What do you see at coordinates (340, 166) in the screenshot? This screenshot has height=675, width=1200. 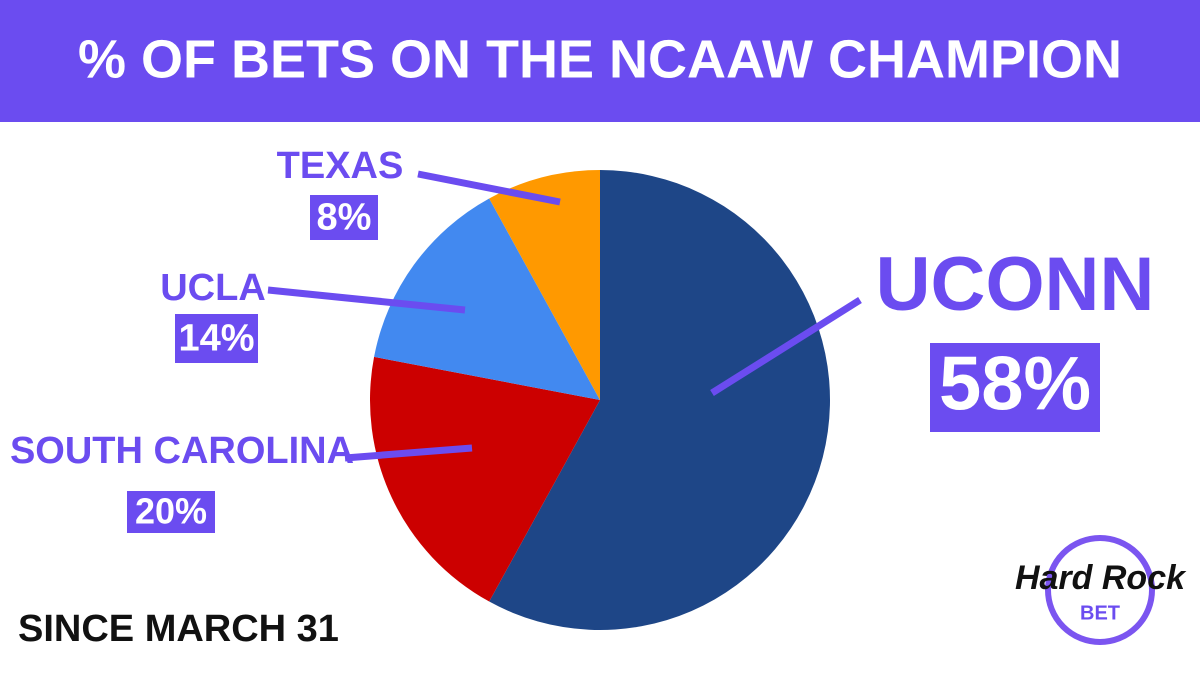 I see `slice-label: TEXAS` at bounding box center [340, 166].